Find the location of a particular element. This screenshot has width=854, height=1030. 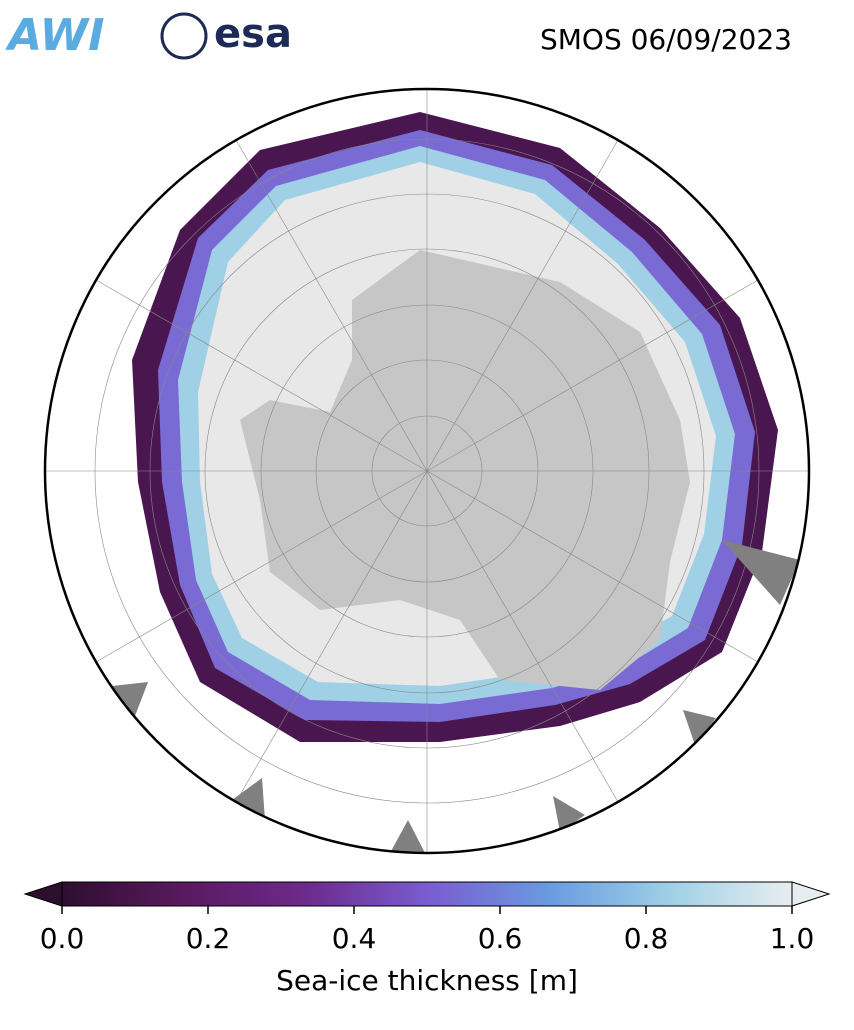

colorbar is located at coordinates (427, 894).